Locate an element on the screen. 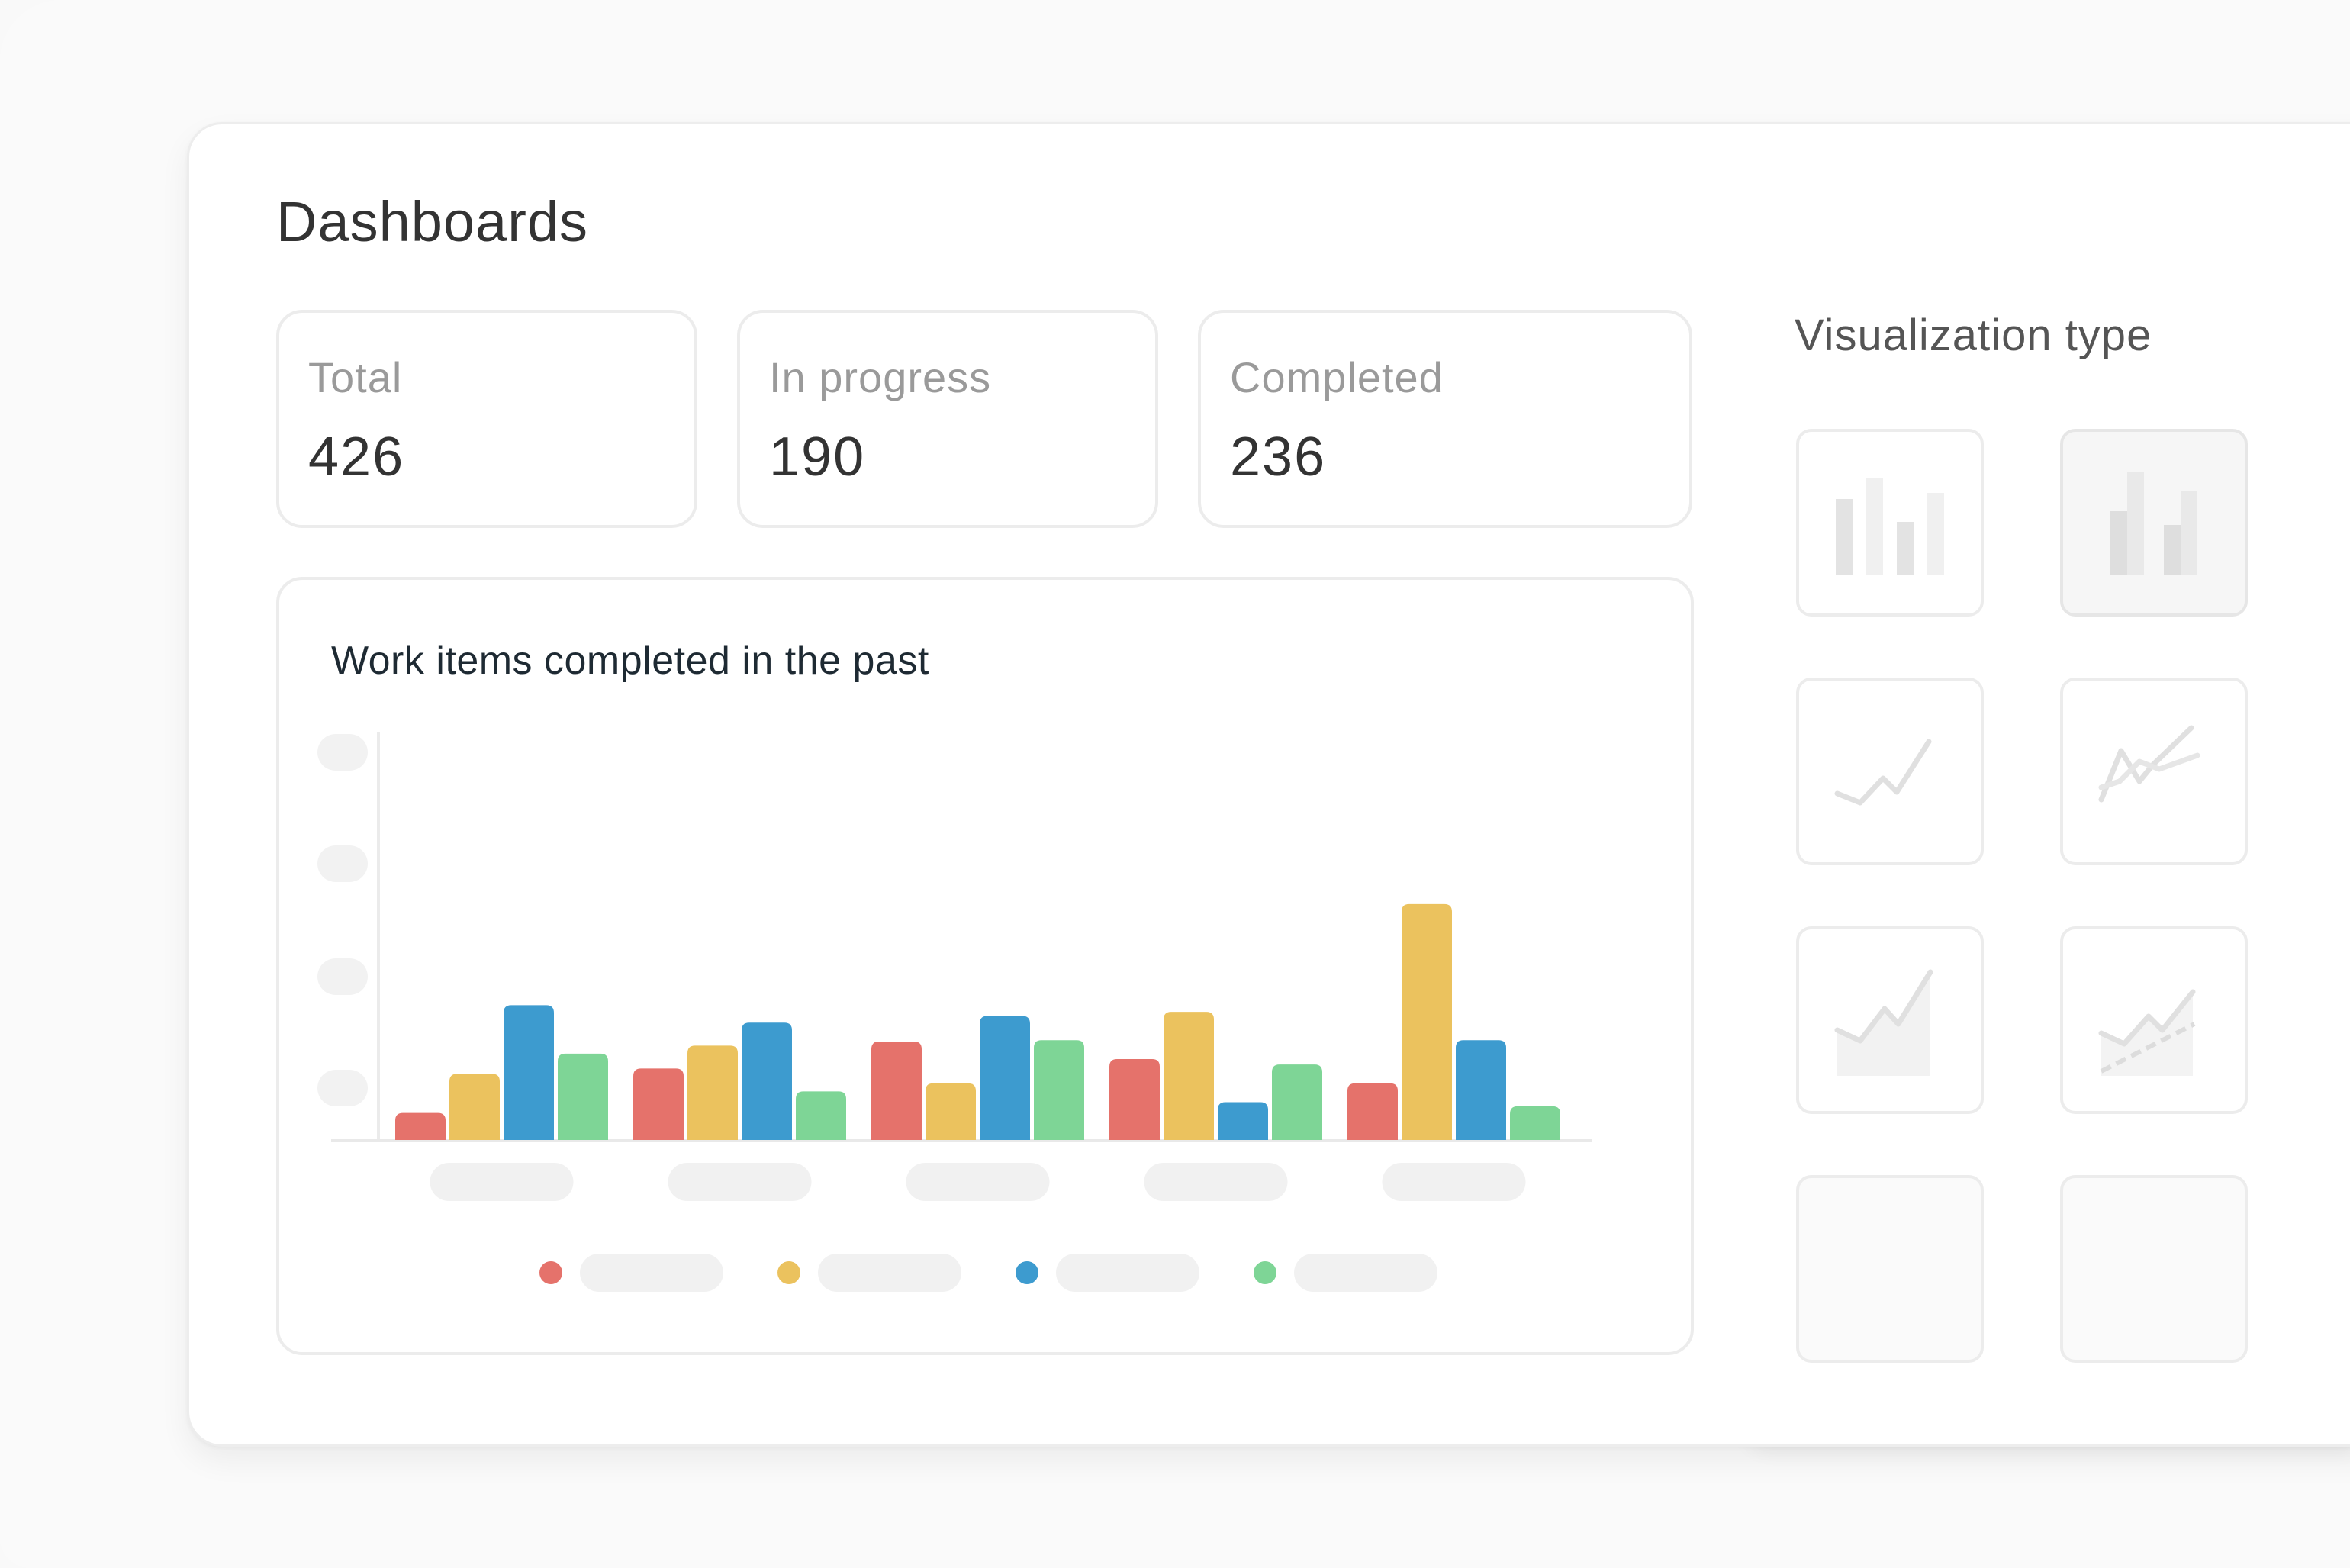 Image resolution: width=2350 pixels, height=1568 pixels. stat-card-in-progress: In progress 190 is located at coordinates (947, 419).